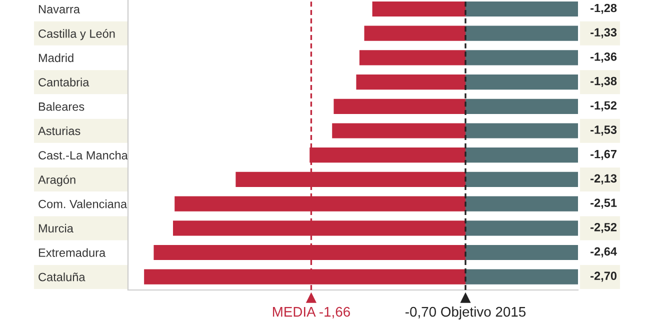 The height and width of the screenshot is (324, 664). What do you see at coordinates (56, 57) in the screenshot?
I see `y-tick-label: Madrid` at bounding box center [56, 57].